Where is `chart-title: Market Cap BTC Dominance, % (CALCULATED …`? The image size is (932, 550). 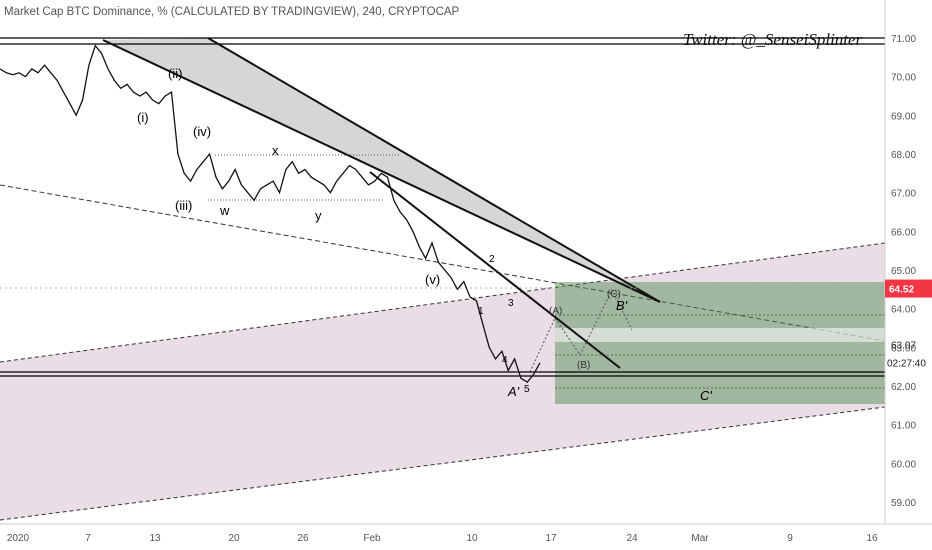
chart-title: Market Cap BTC Dominance, % (CALCULATED … is located at coordinates (232, 12).